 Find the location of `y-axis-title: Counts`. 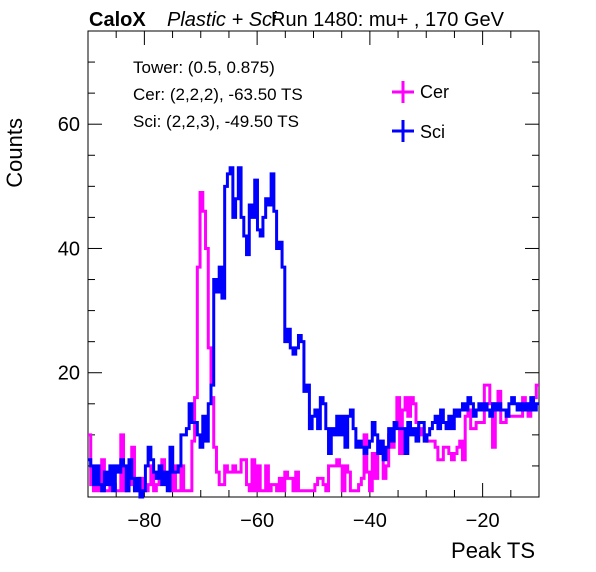

y-axis-title: Counts is located at coordinates (14, 153).